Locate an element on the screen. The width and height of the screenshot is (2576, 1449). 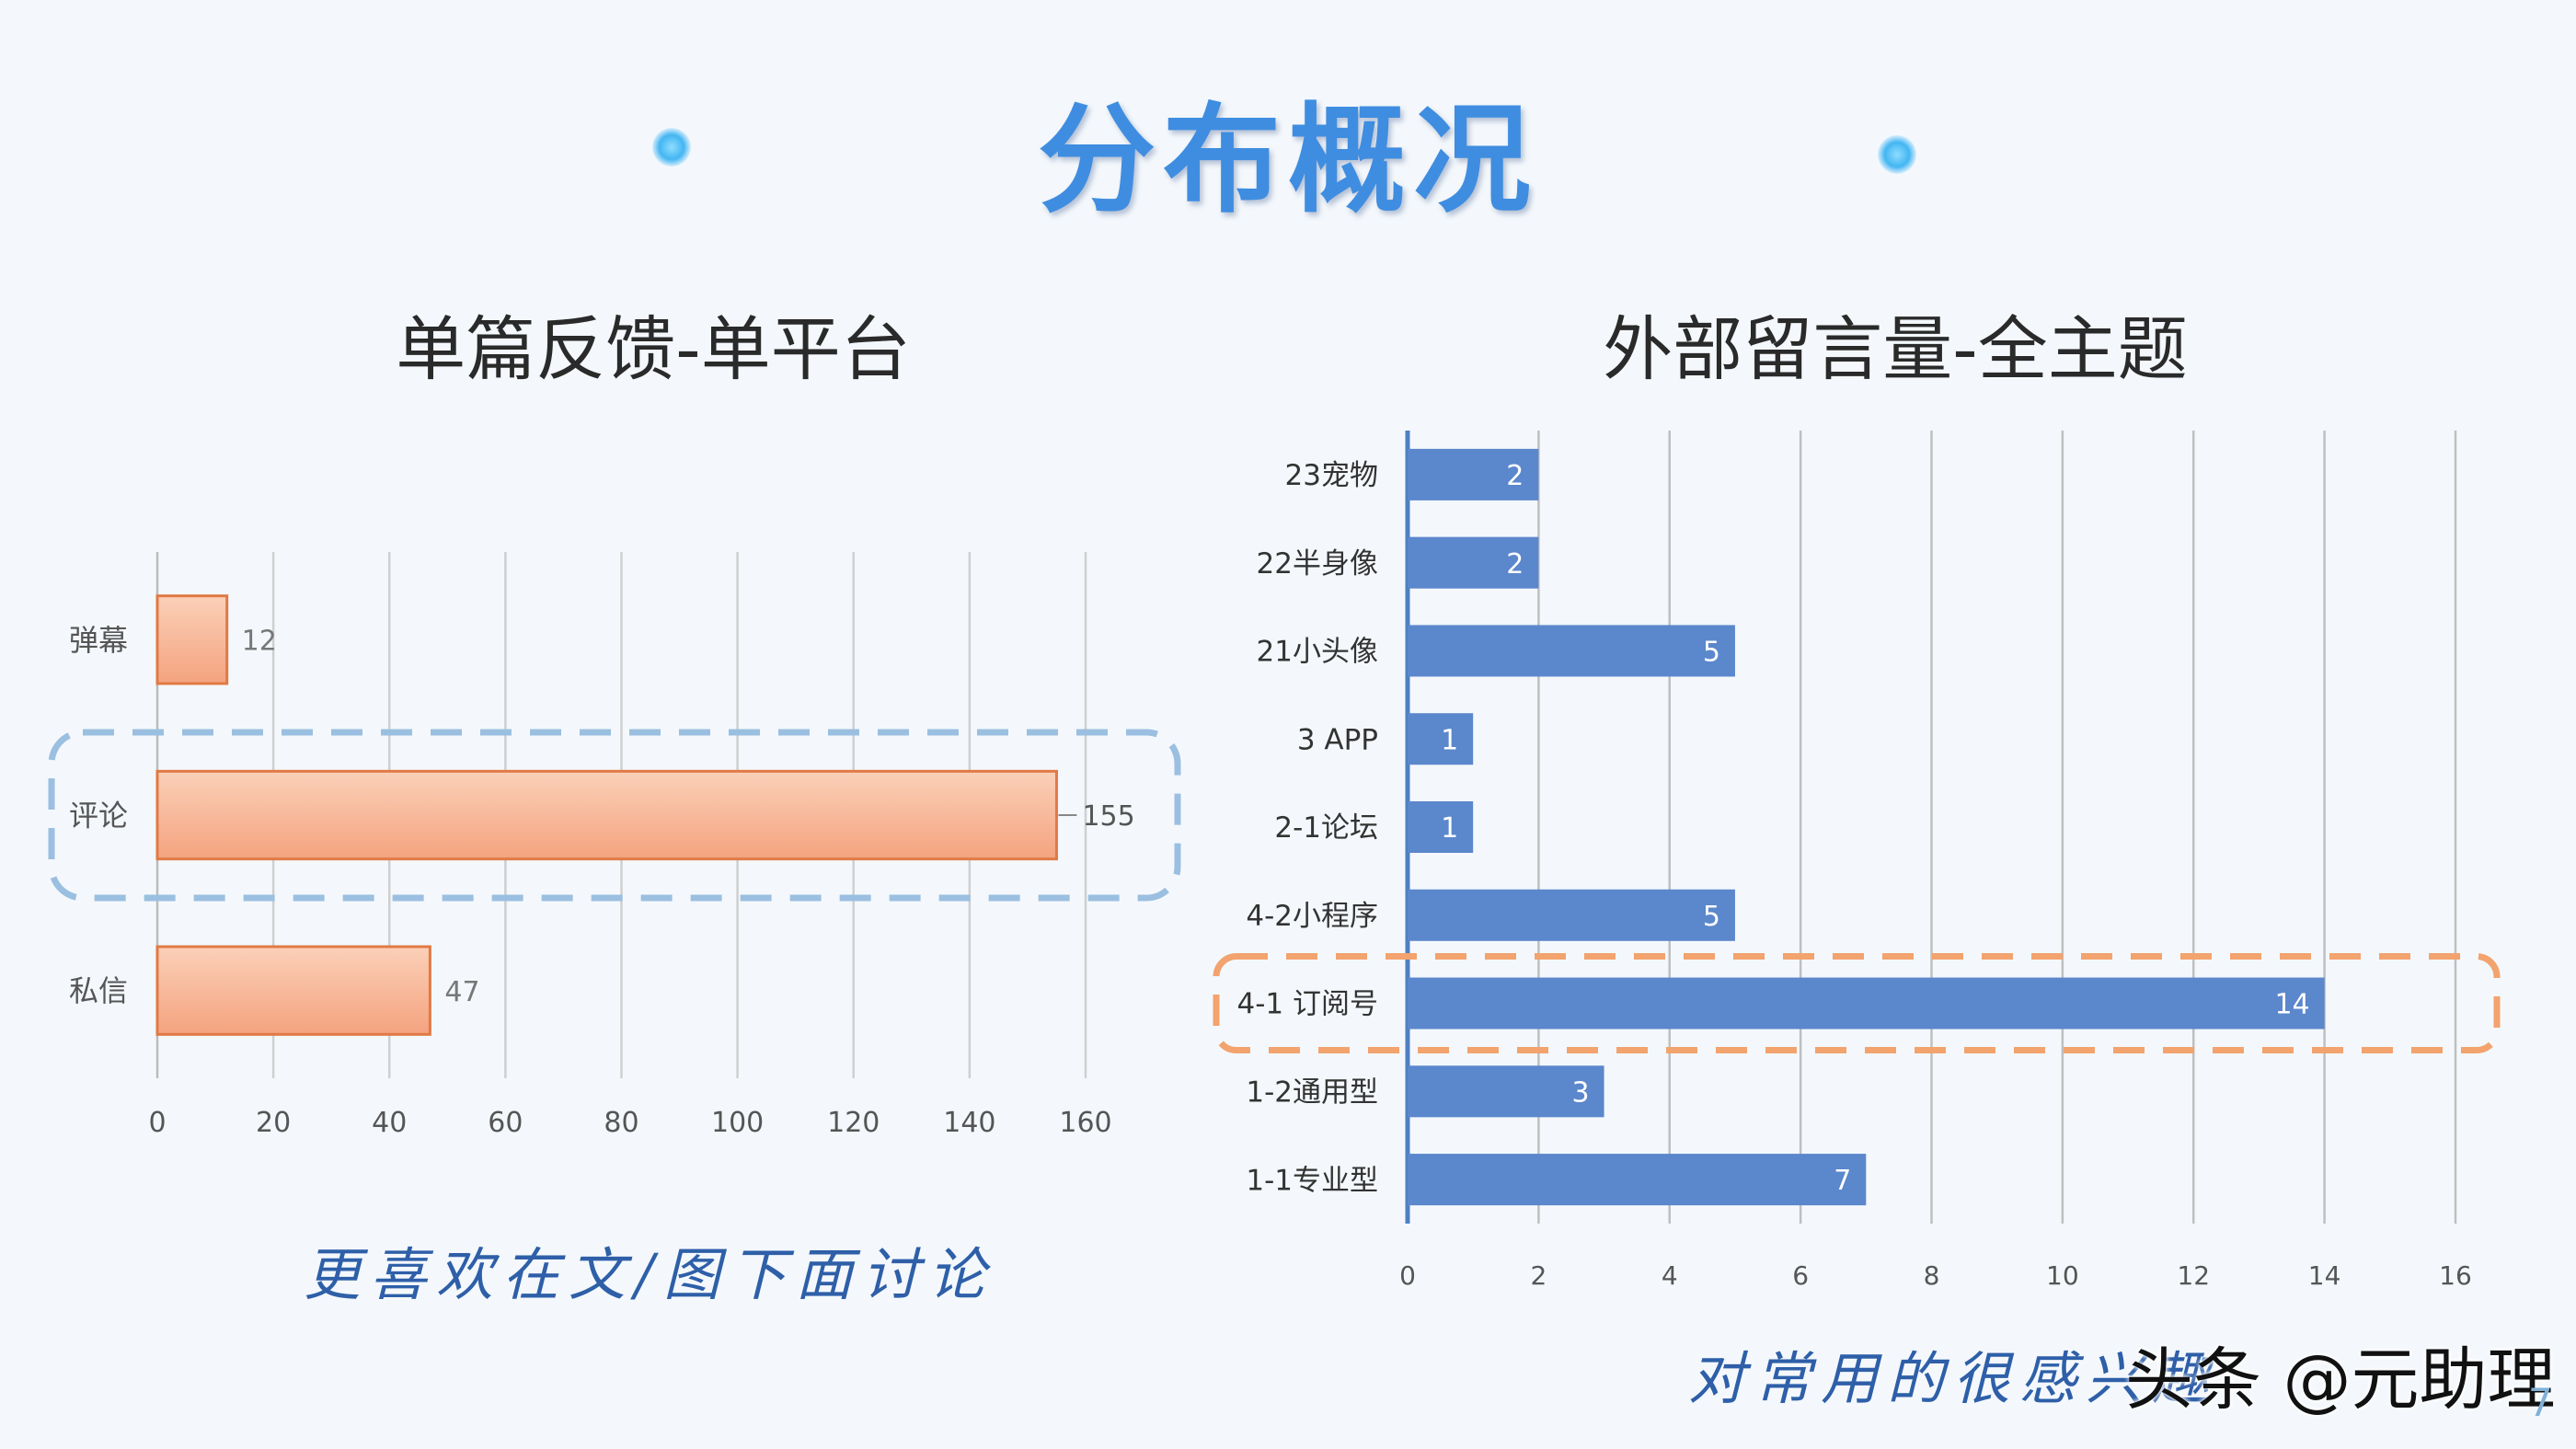
x-tick-label: 6 is located at coordinates (1800, 1275).